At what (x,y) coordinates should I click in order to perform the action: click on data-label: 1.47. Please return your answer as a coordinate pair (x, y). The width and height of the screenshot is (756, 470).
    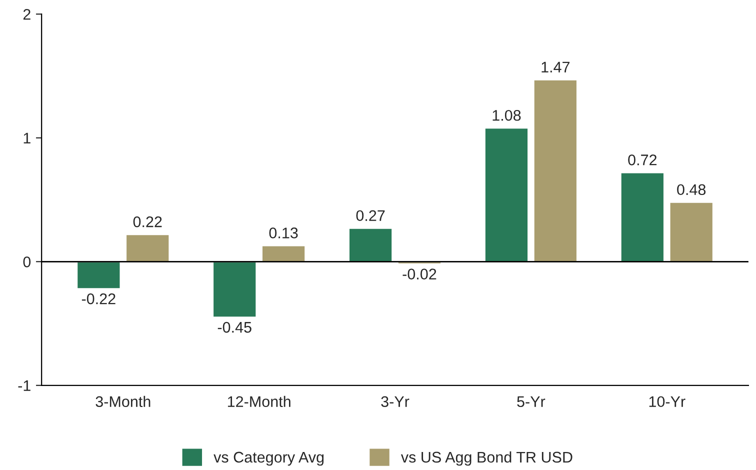
    Looking at the image, I should click on (556, 67).